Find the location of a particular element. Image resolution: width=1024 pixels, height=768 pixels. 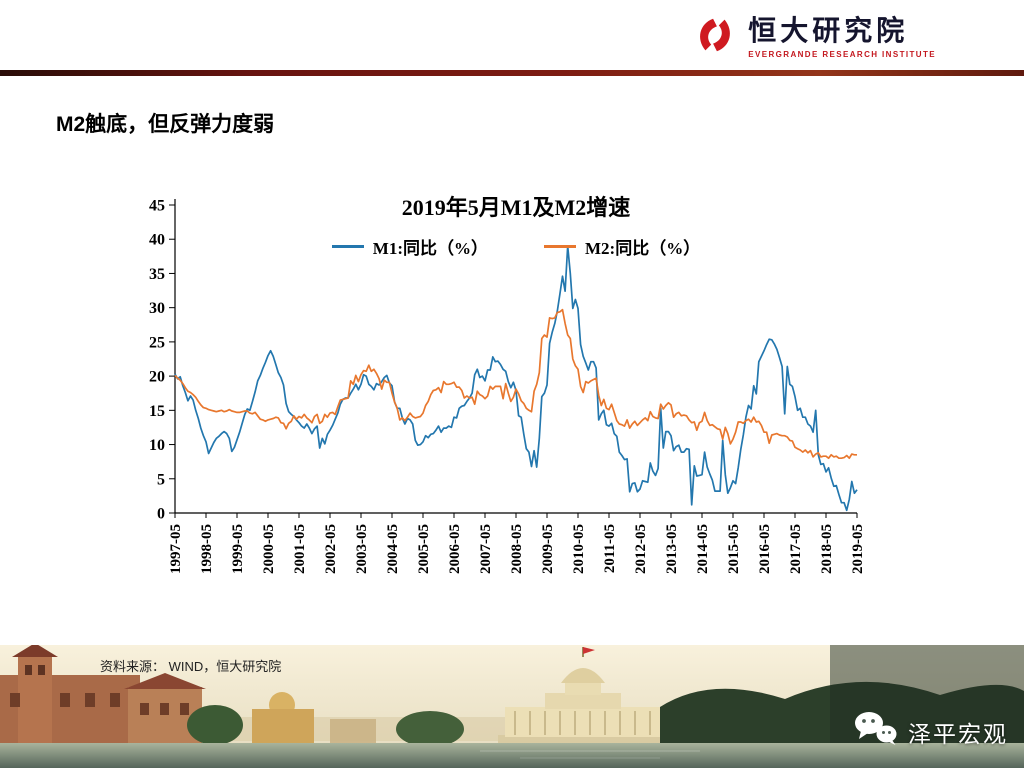

svg-text: 2010-05 is located at coordinates (579, 549).